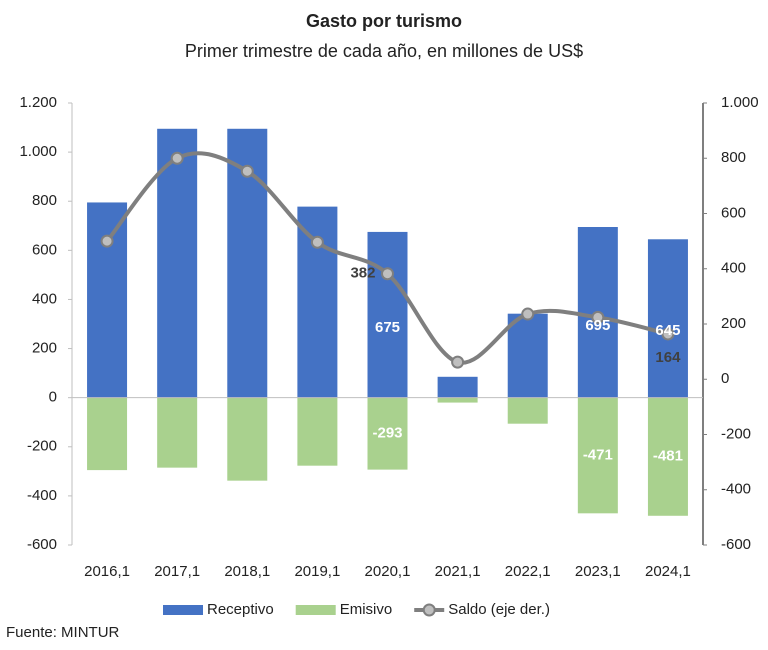 Image resolution: width=768 pixels, height=650 pixels. I want to click on y-tick-label: 1.200, so click(38, 102).